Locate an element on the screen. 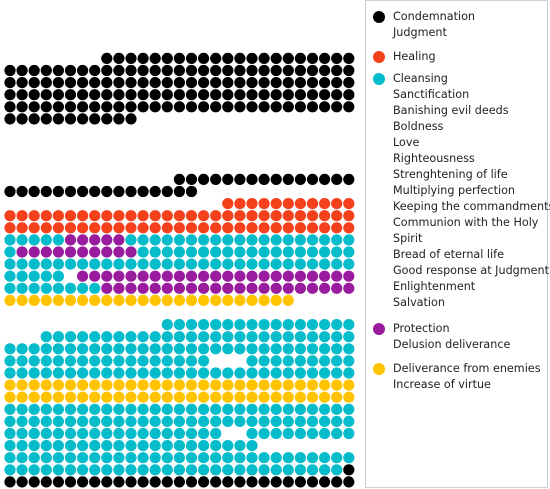 Image resolution: width=550 pixels, height=489 pixels. legend-label: Judgment is located at coordinates (420, 32).